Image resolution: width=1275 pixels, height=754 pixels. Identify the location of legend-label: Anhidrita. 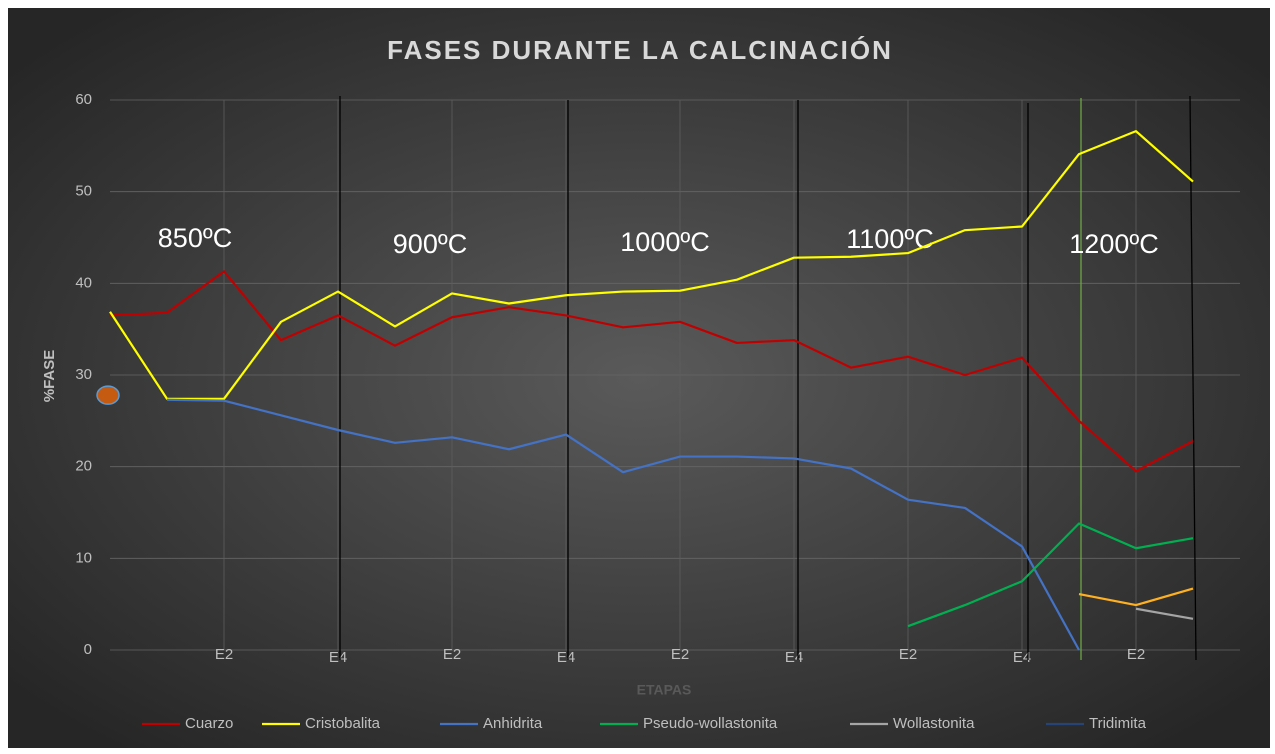
(513, 723).